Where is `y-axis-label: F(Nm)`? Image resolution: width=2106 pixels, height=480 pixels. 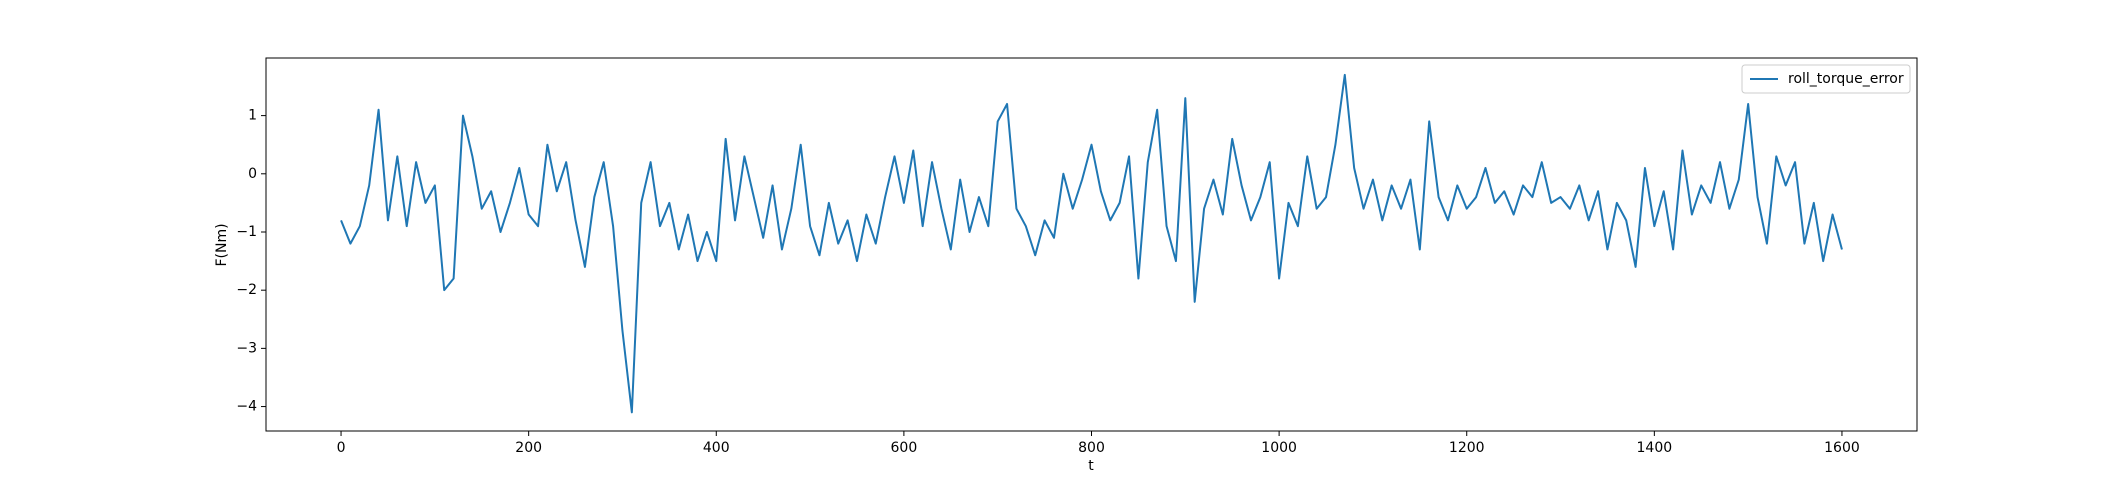 y-axis-label: F(Nm) is located at coordinates (222, 244).